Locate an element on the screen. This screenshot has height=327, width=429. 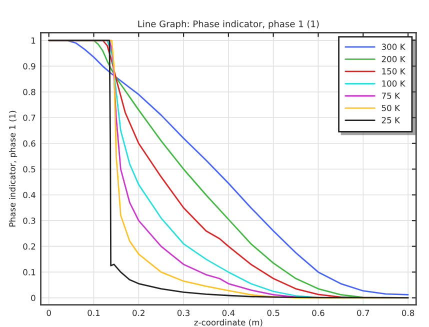
legend-label: 75 K is located at coordinates (391, 95).